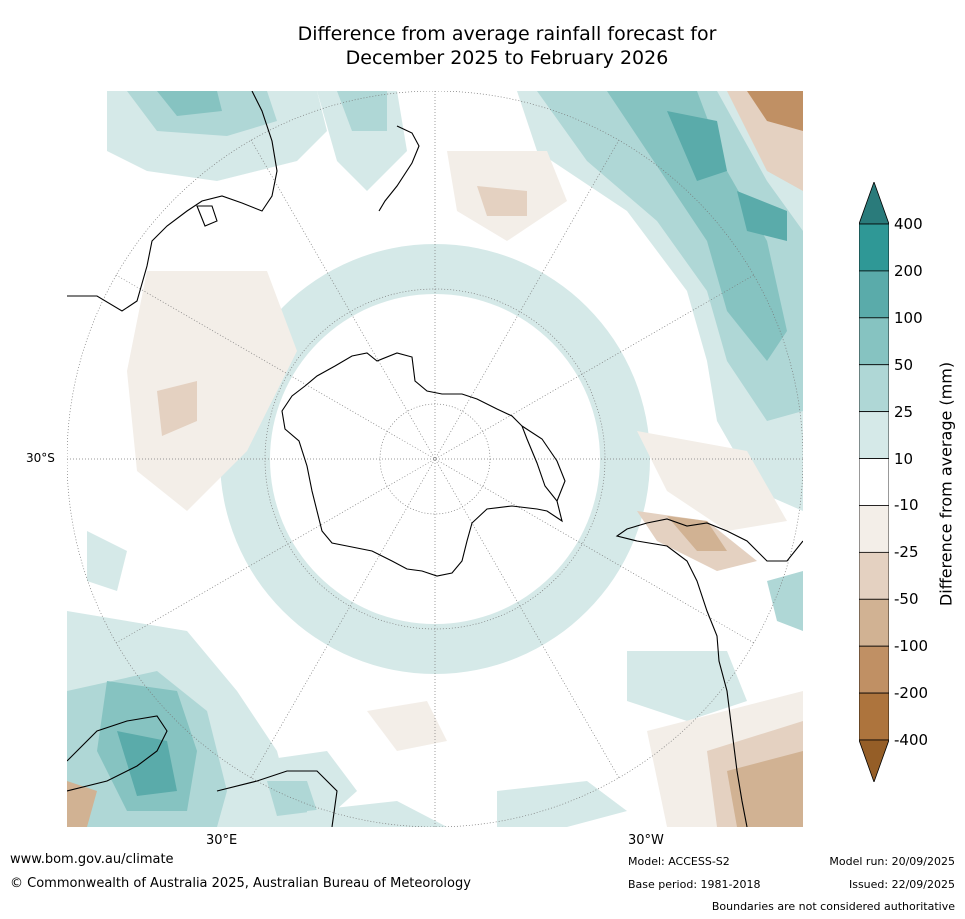  Describe the element at coordinates (543, 463) in the screenshot. I see `antarctic-peninsula` at that location.